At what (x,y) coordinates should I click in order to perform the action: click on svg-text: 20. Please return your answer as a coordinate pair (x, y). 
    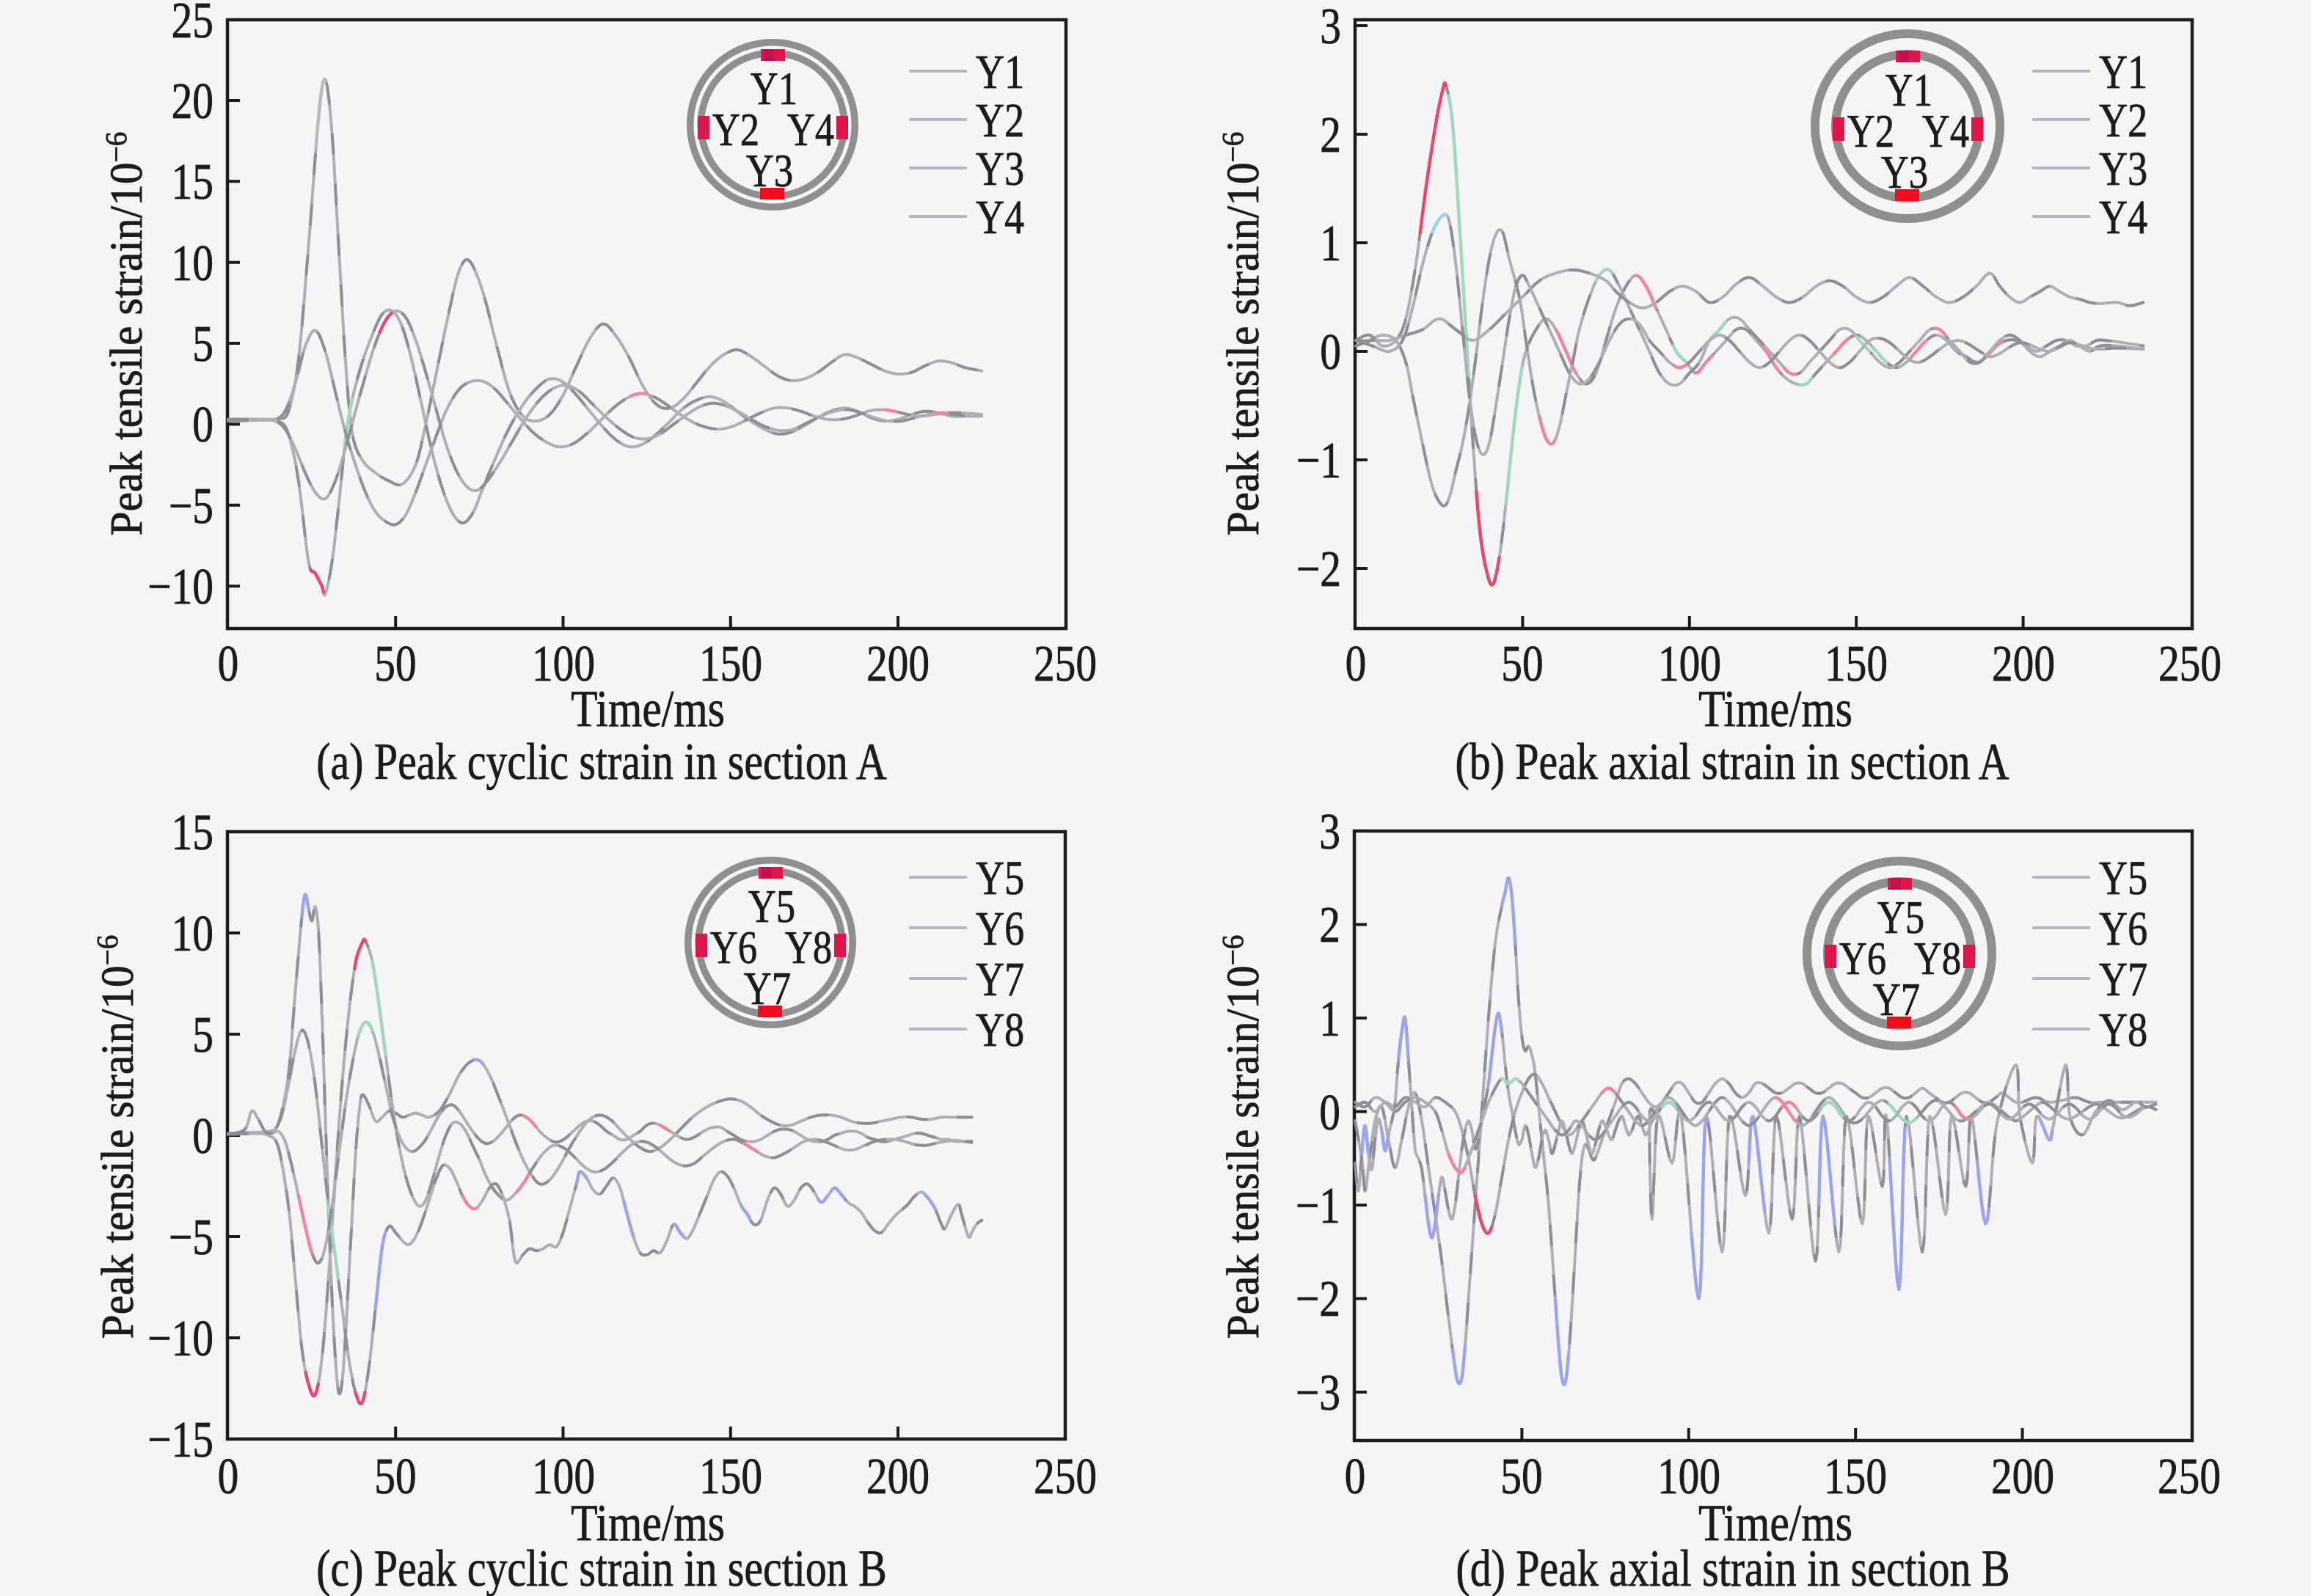
    Looking at the image, I should click on (192, 101).